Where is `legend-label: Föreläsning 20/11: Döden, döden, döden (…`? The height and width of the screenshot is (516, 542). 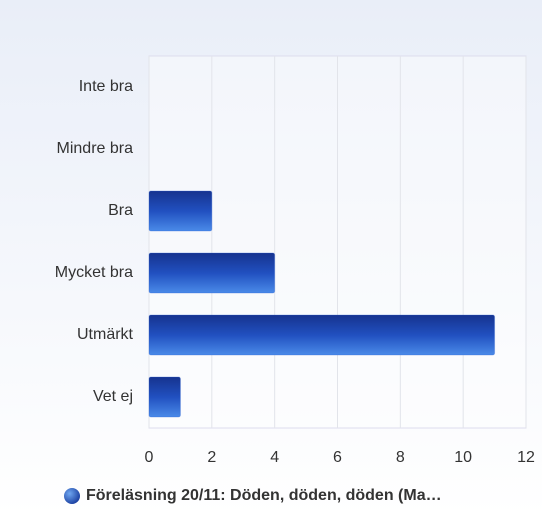 legend-label: Föreläsning 20/11: Döden, döden, döden (… is located at coordinates (264, 495).